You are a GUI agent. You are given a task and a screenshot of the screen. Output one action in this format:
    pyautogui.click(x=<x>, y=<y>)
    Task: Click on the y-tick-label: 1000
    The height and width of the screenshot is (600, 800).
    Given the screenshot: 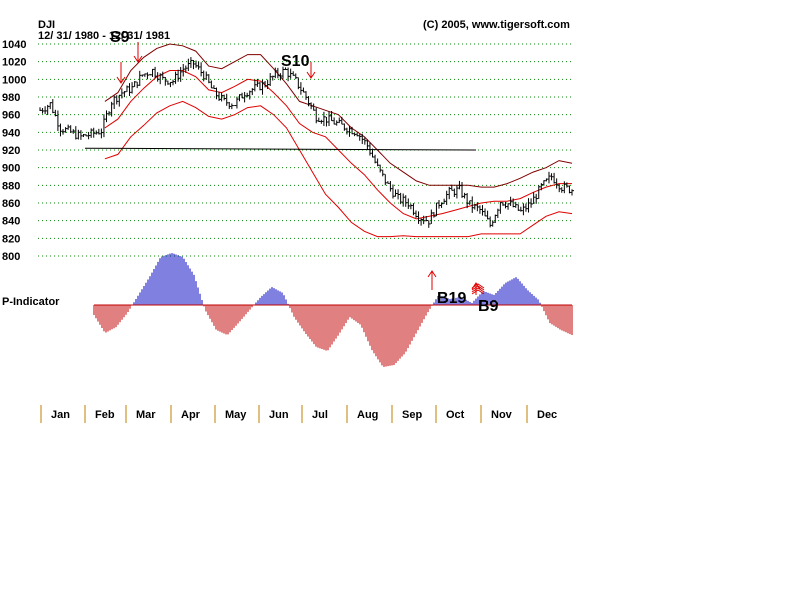 What is the action you would take?
    pyautogui.click(x=14, y=80)
    